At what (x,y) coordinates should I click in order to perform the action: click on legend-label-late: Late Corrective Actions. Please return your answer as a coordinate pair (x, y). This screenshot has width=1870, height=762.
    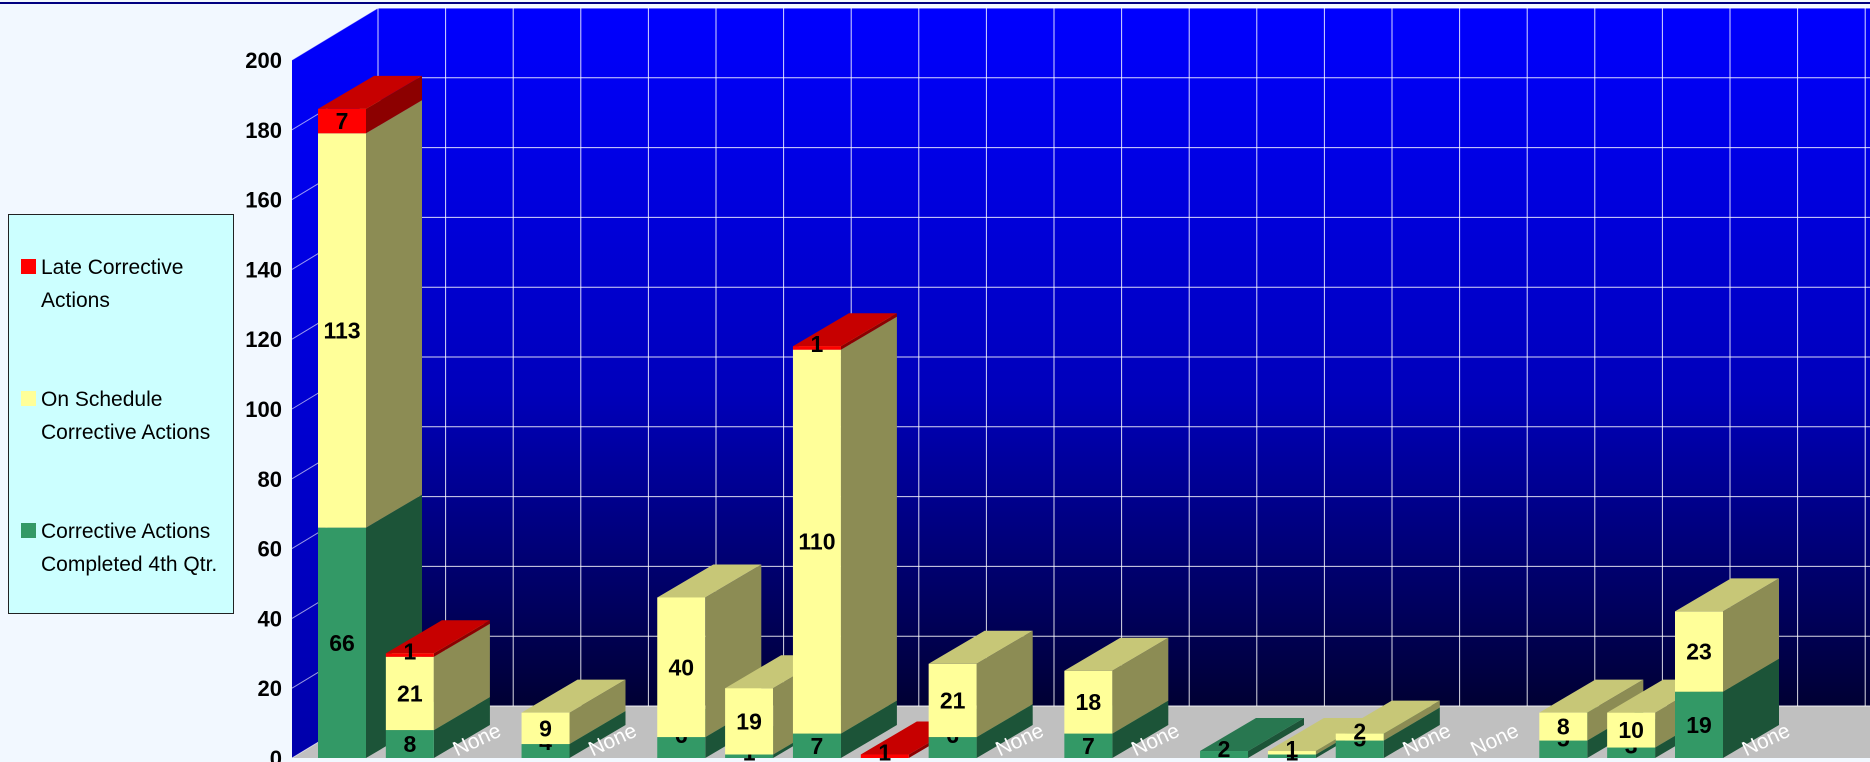
    Looking at the image, I should click on (112, 284).